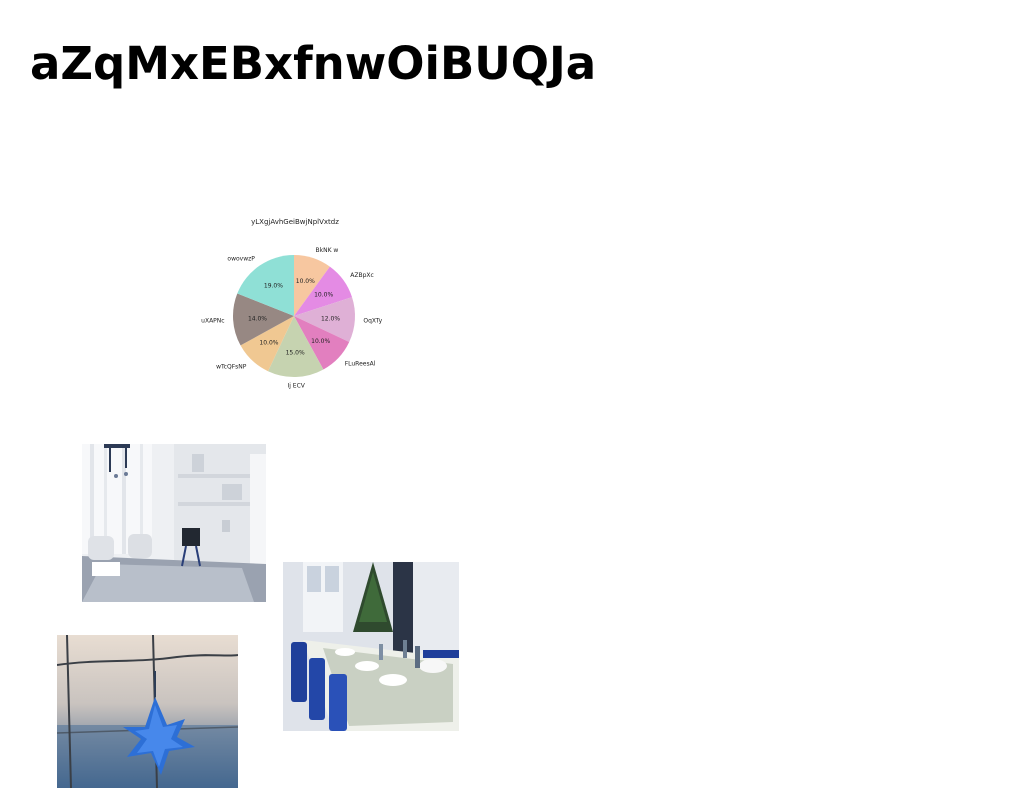 Image resolution: width=1024 pixels, height=788 pixels. What do you see at coordinates (360, 364) in the screenshot?
I see `pie-slice-label-3: FLuReesAl` at bounding box center [360, 364].